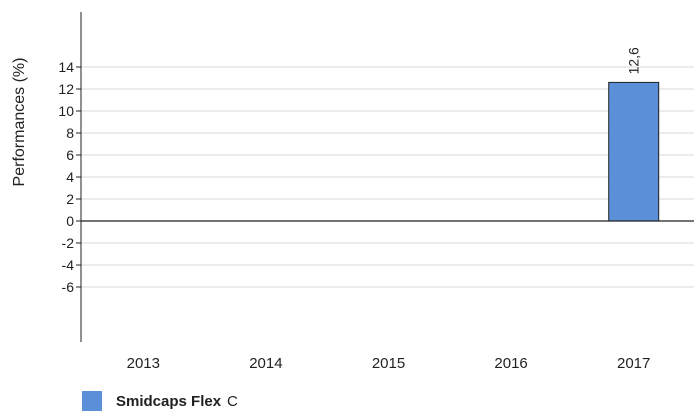 This screenshot has width=694, height=412. I want to click on data-label: 12,6, so click(634, 60).